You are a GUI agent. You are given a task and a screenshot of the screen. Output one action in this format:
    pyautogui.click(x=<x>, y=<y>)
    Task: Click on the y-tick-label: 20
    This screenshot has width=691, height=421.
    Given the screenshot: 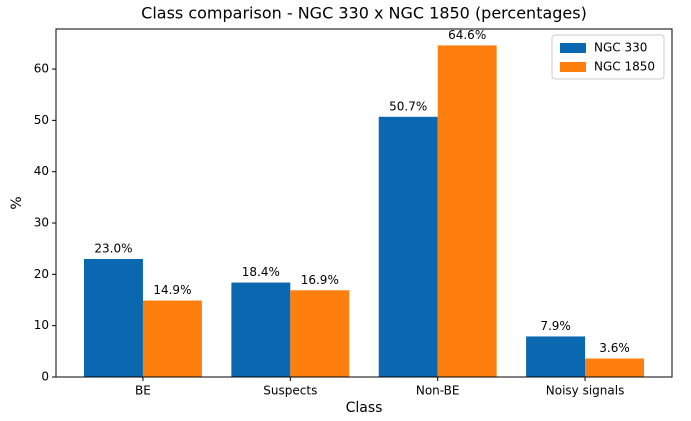 What is the action you would take?
    pyautogui.click(x=41, y=274)
    